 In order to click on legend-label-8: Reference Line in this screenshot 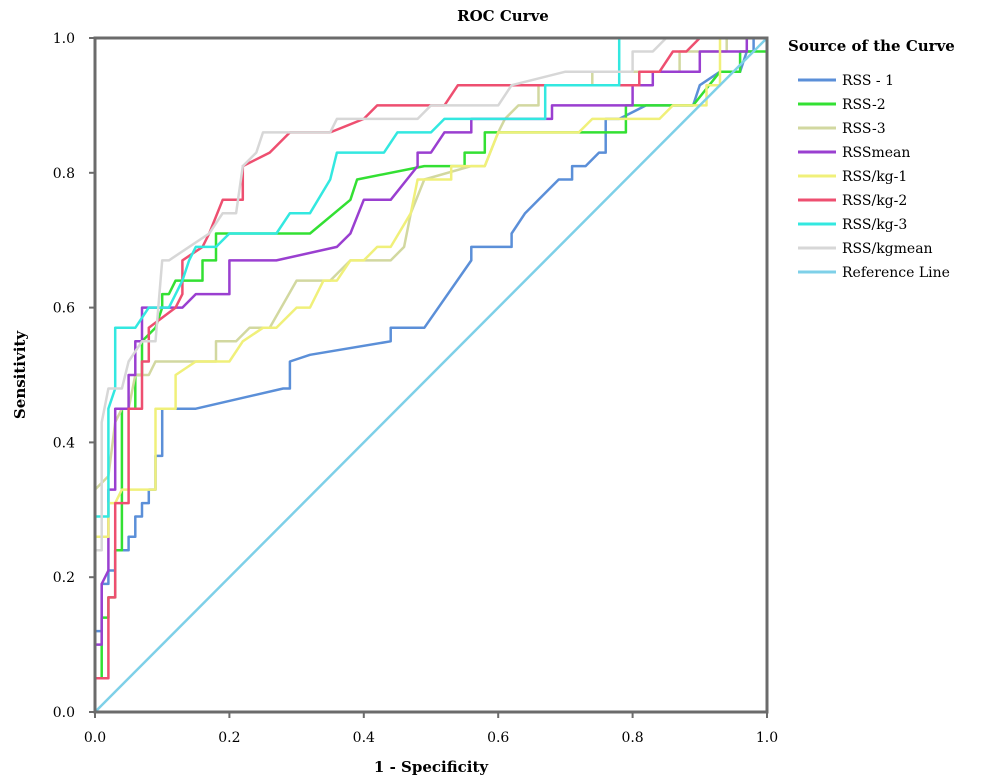, I will do `click(896, 273)`.